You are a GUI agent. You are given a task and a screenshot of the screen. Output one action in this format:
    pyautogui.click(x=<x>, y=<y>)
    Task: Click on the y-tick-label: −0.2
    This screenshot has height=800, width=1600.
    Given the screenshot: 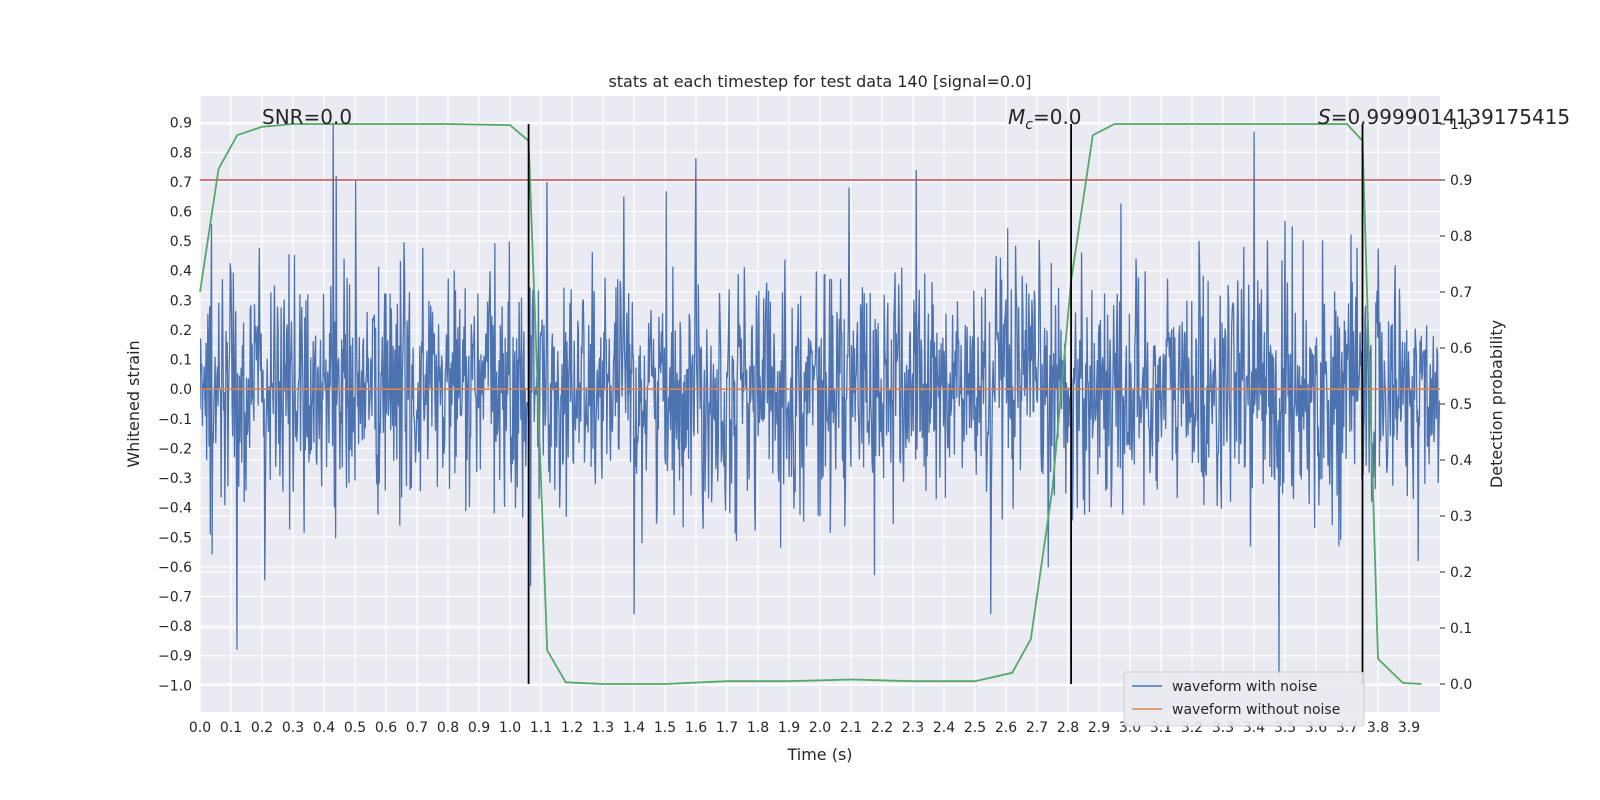 What is the action you would take?
    pyautogui.click(x=175, y=449)
    